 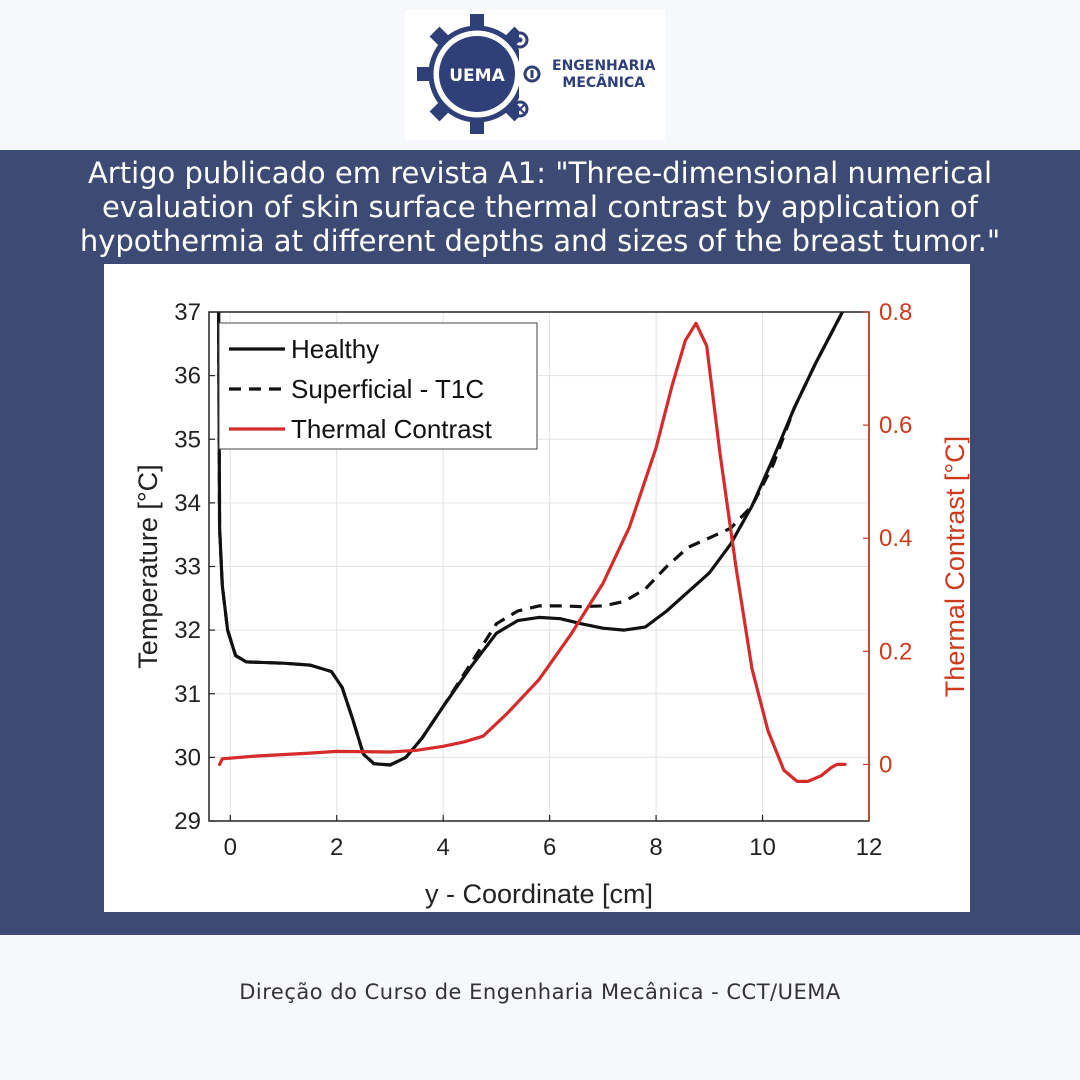 I want to click on y2-axis-label: Thermal Contrast [°C], so click(x=955, y=566).